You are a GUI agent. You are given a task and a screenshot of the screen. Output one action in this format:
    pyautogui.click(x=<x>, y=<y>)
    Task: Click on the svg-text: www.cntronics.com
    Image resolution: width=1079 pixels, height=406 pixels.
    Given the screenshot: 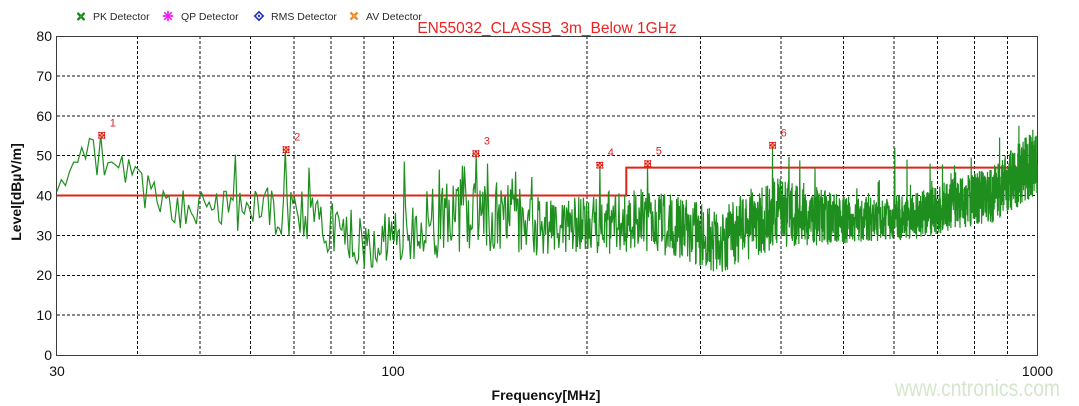 What is the action you would take?
    pyautogui.click(x=977, y=388)
    